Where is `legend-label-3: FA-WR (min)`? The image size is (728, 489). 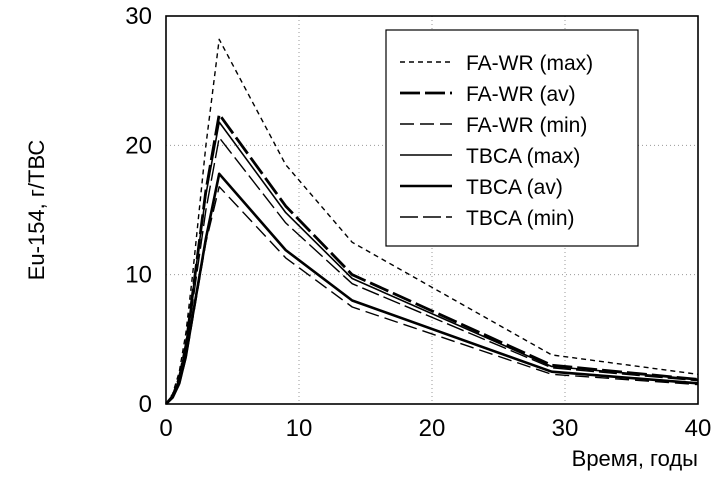 legend-label-3: FA-WR (min) is located at coordinates (526, 125).